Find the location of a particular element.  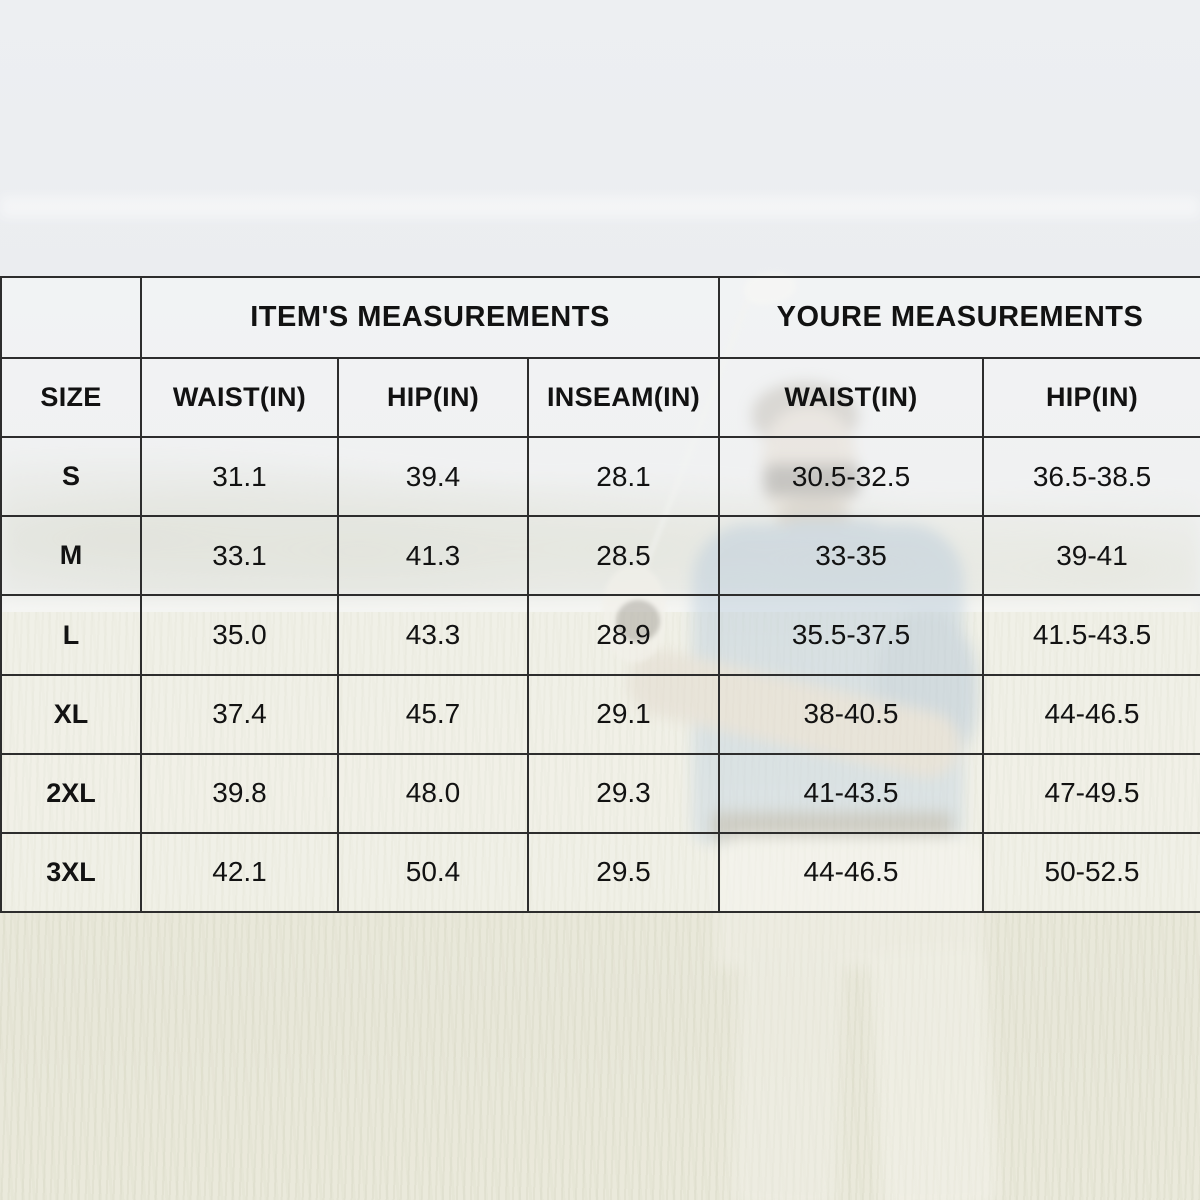

cell-value: 50.4 is located at coordinates (433, 872).